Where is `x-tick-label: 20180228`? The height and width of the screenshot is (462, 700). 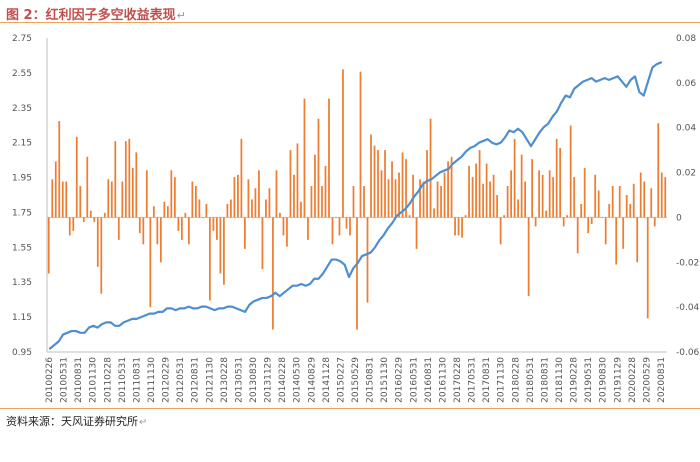 x-tick-label: 20180228 is located at coordinates (516, 380).